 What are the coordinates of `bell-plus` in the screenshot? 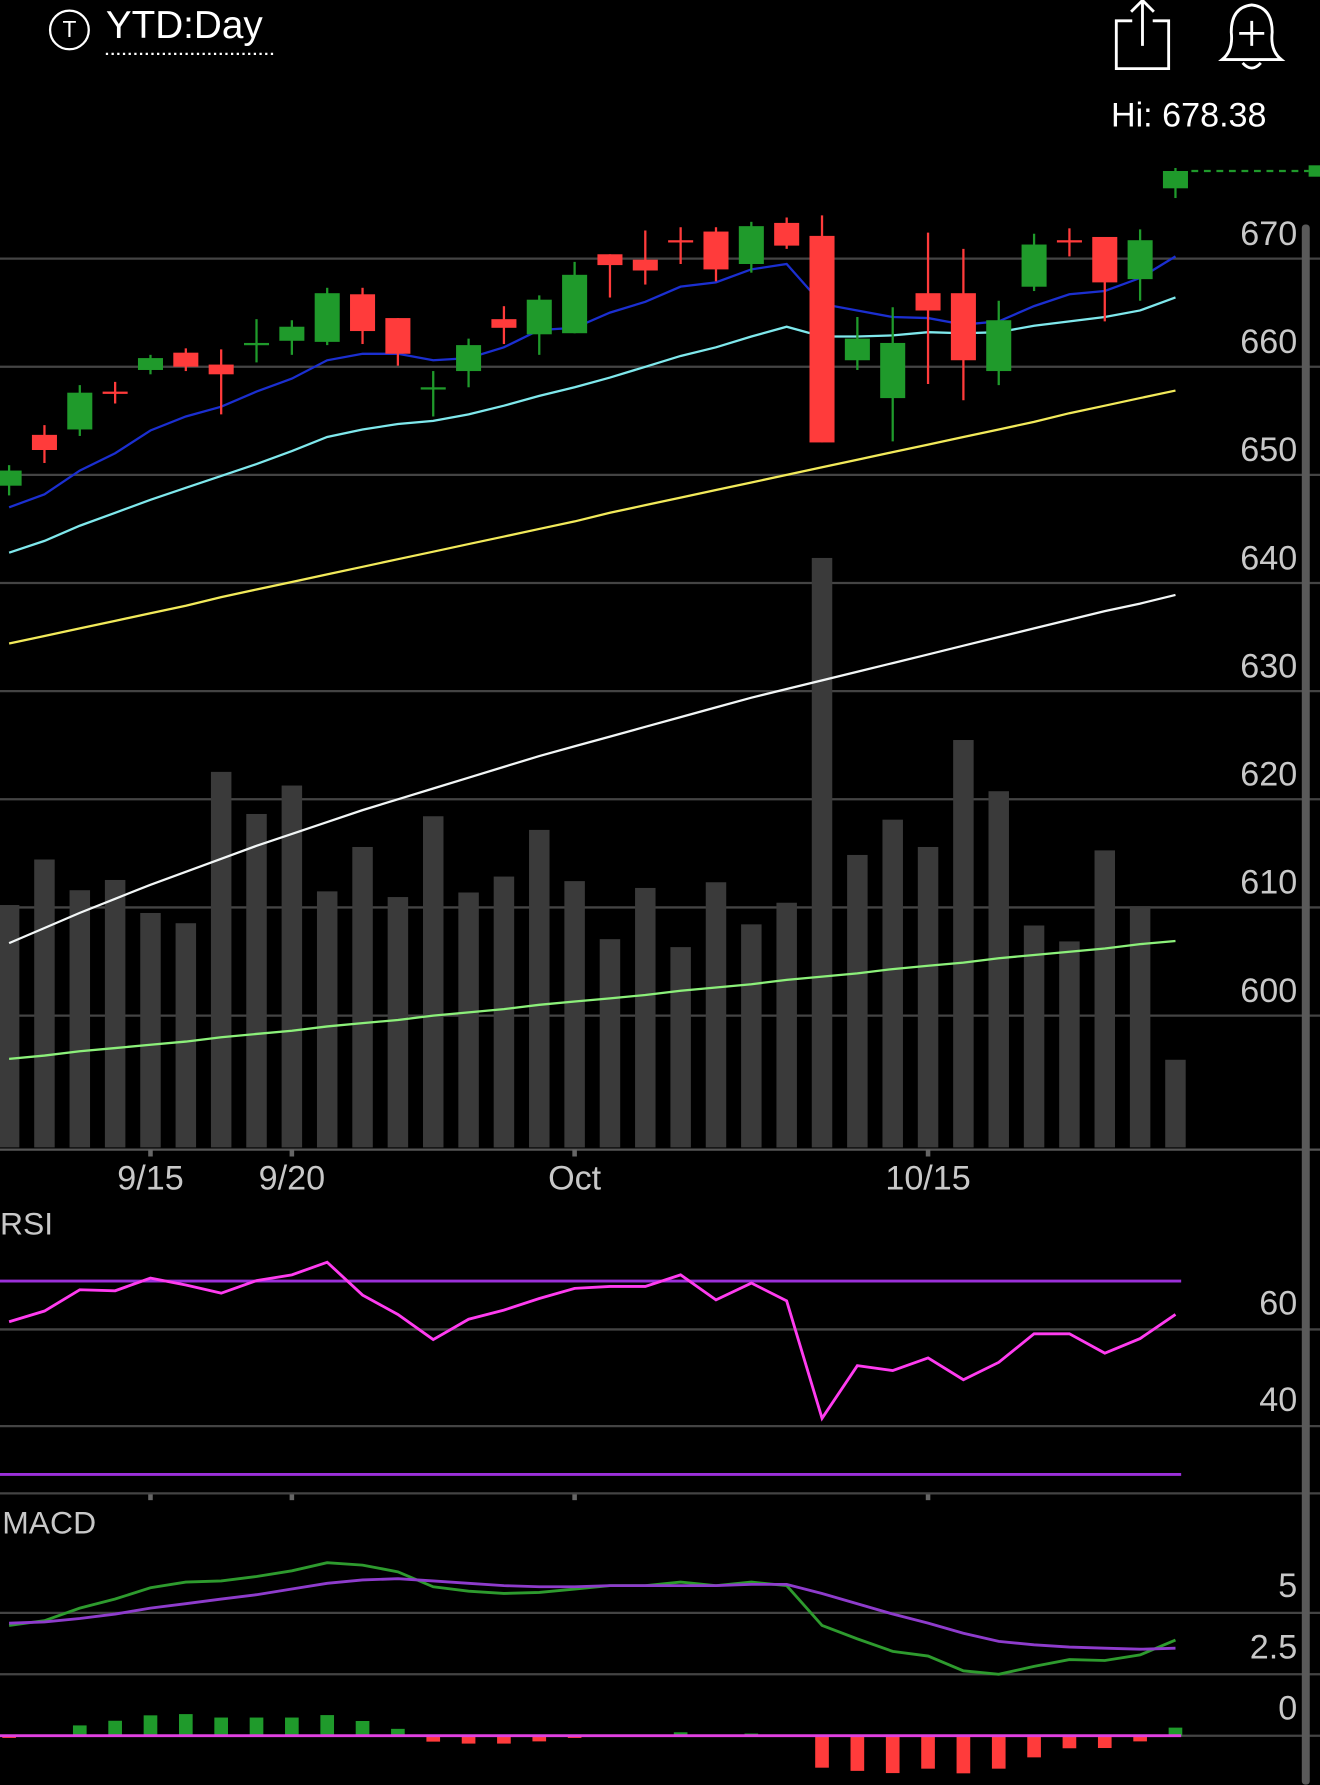 It's located at (1252, 33).